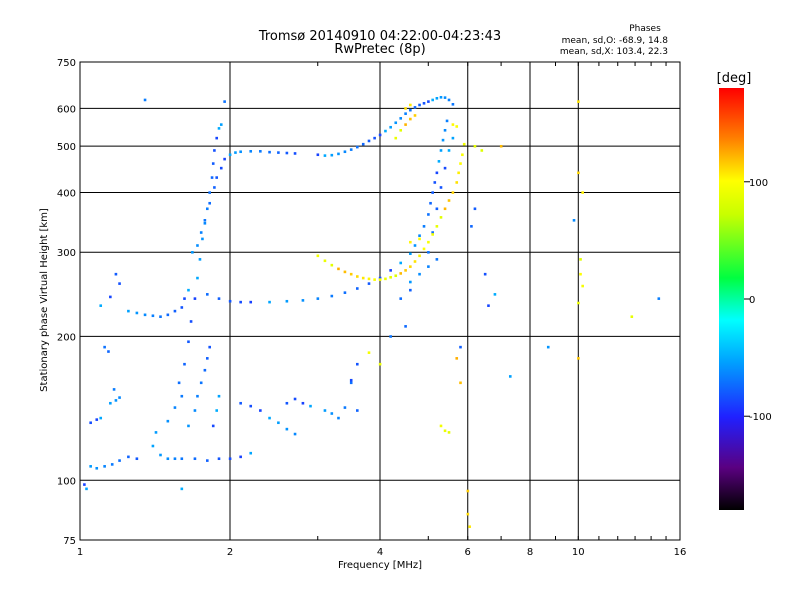  Describe the element at coordinates (230, 552) in the screenshot. I see `x-tick-label: 2` at that location.